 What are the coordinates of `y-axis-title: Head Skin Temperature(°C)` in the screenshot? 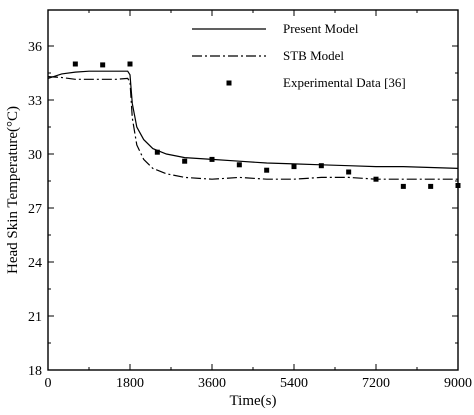 It's located at (13, 190).